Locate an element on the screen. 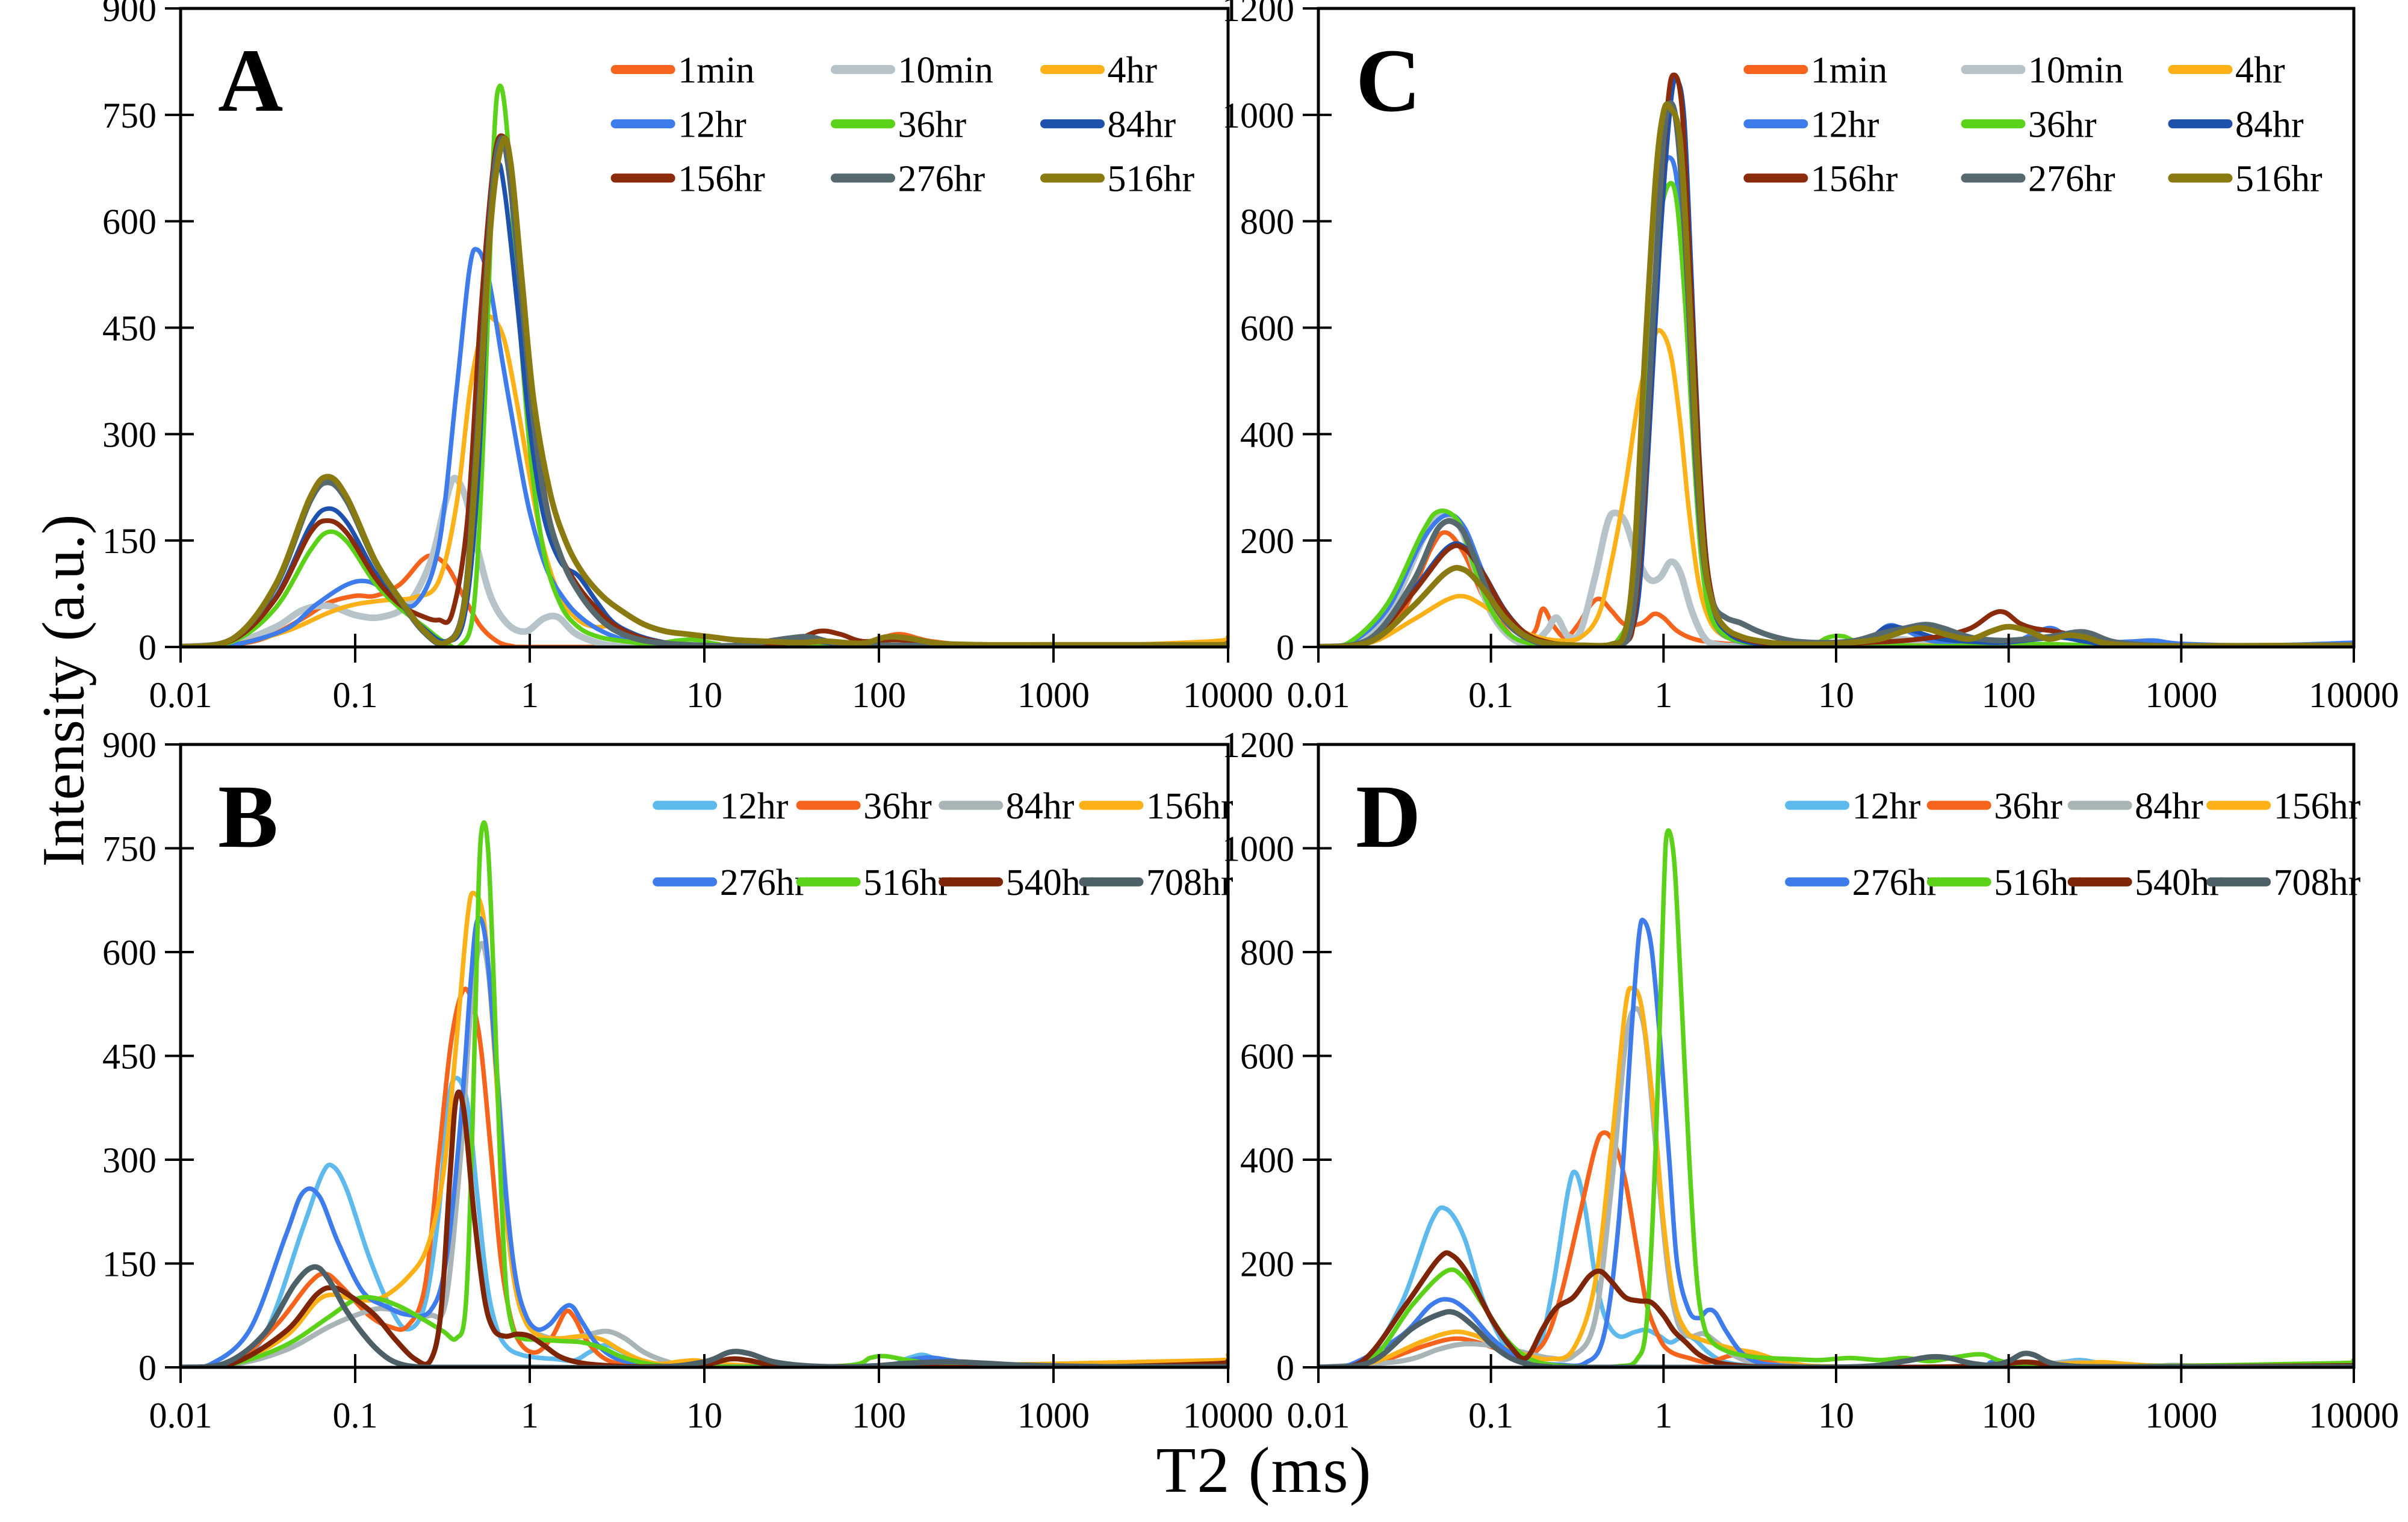 This screenshot has height=1522, width=2408. y-tick-label: 450 is located at coordinates (129, 1057).